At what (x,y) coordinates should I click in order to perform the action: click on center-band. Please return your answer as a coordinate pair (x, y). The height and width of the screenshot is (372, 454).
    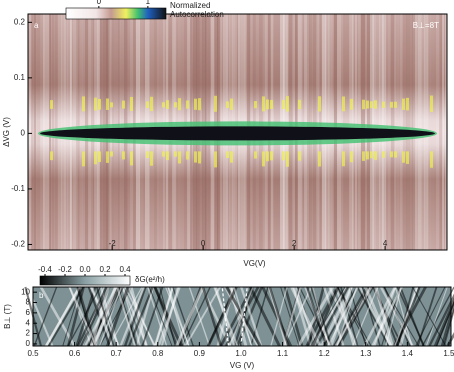
    Looking at the image, I should click on (237, 133).